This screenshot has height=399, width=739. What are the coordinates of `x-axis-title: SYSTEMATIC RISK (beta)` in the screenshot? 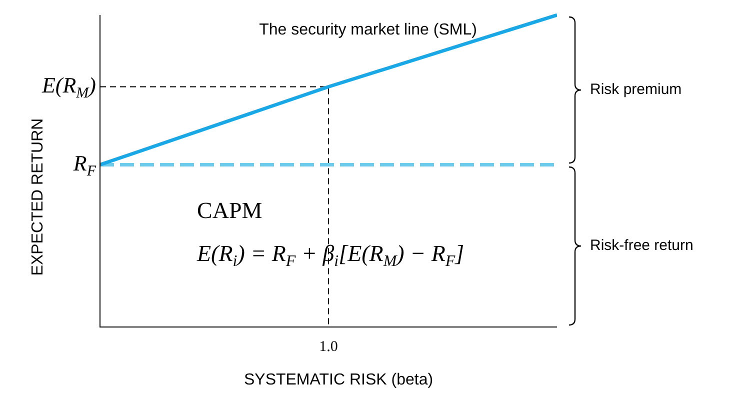 It's located at (339, 379).